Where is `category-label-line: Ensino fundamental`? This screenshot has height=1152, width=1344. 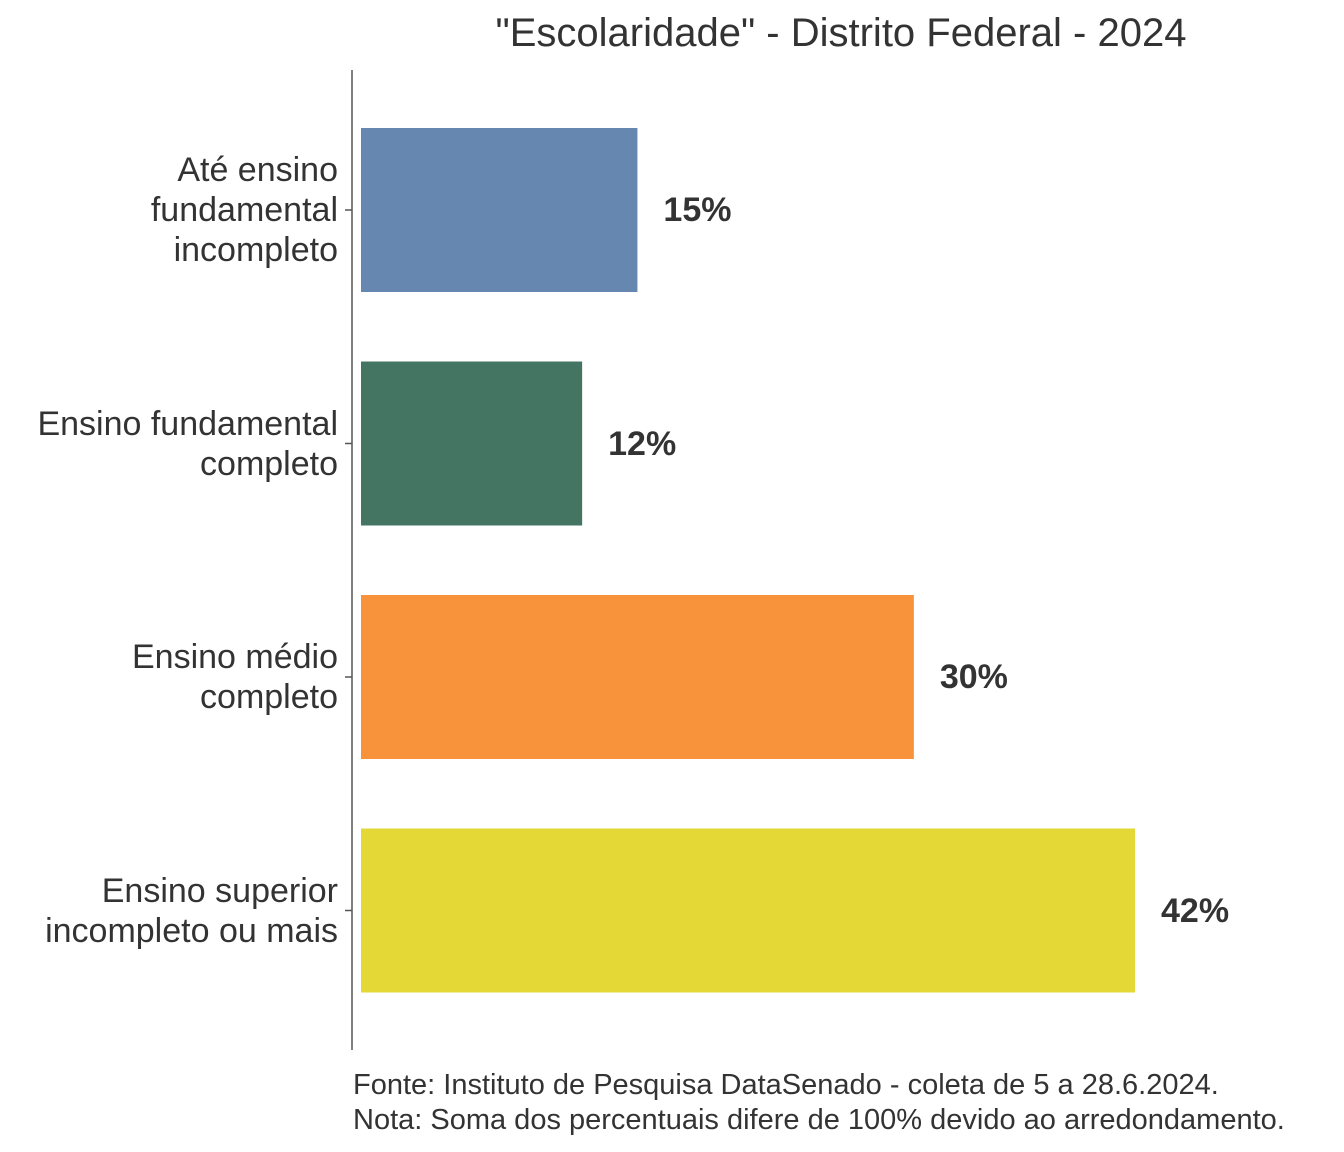
category-label-line: Ensino fundamental is located at coordinates (187, 423).